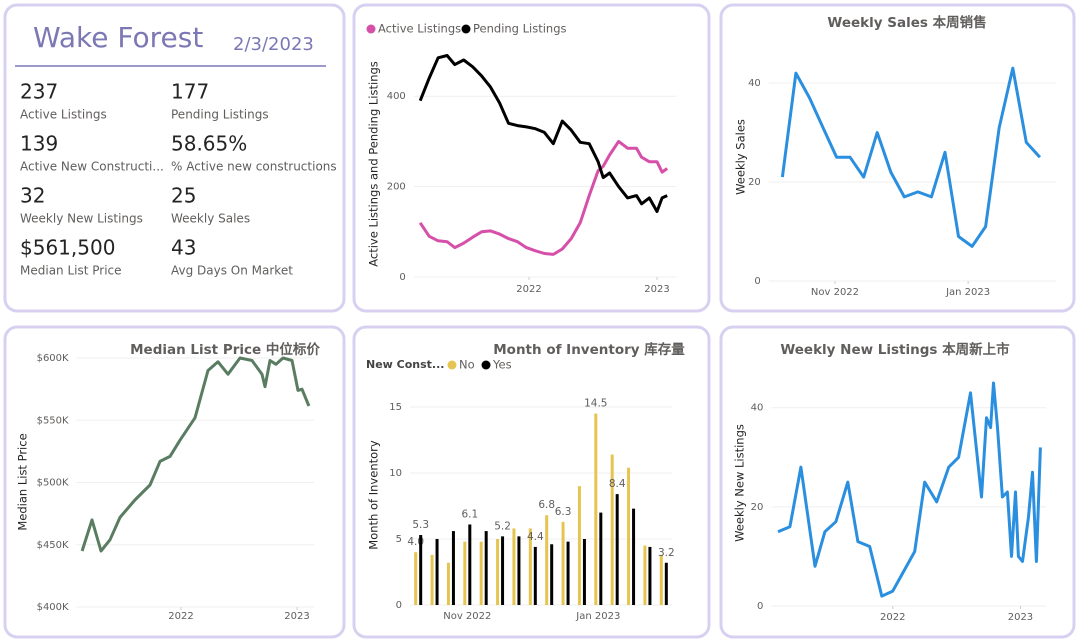 Image resolution: width=1080 pixels, height=641 pixels. I want to click on chart-title: Month of Inventory 库存量, so click(589, 349).